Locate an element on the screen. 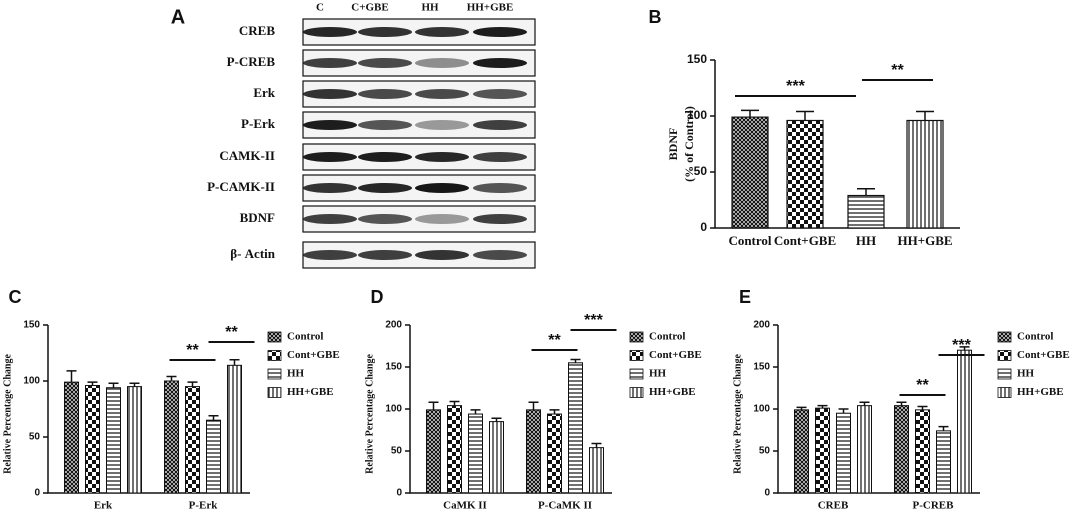 Image resolution: width=1072 pixels, height=513 pixels. blot-row-label: CAMK-II is located at coordinates (247, 155).